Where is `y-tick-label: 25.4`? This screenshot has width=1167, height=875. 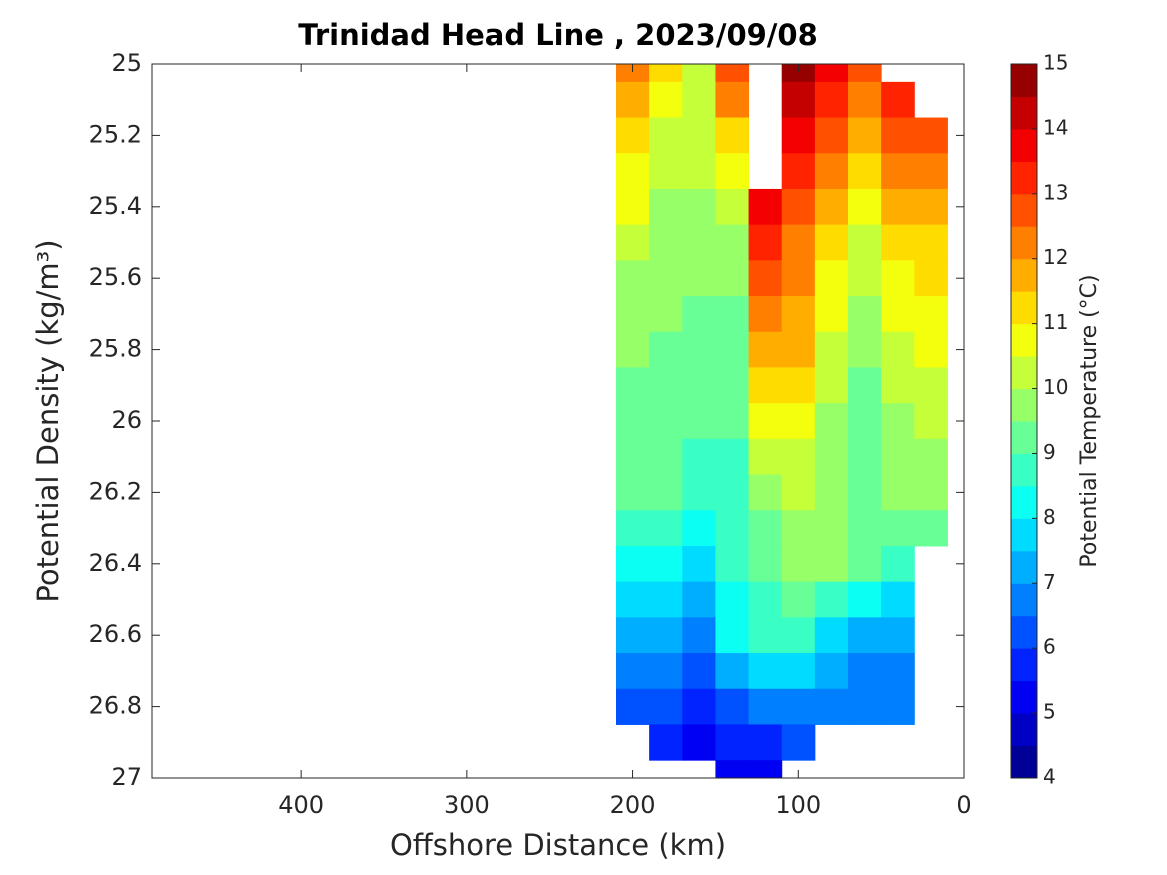 y-tick-label: 25.4 is located at coordinates (115, 206).